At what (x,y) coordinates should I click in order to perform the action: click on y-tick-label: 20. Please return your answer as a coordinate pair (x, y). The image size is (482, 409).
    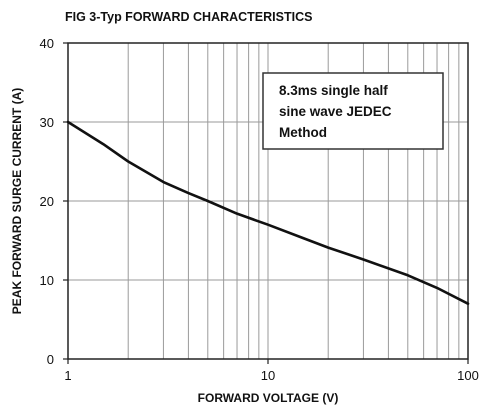
    Looking at the image, I should click on (47, 201).